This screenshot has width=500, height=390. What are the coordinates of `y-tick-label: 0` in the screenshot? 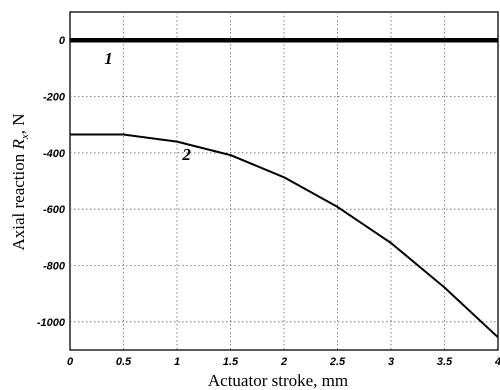 It's located at (62, 41).